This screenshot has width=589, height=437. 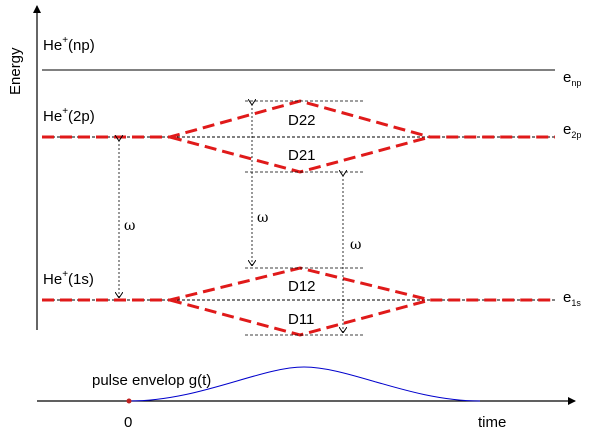 I want to click on state-label-np: He+(np), so click(x=69, y=44).